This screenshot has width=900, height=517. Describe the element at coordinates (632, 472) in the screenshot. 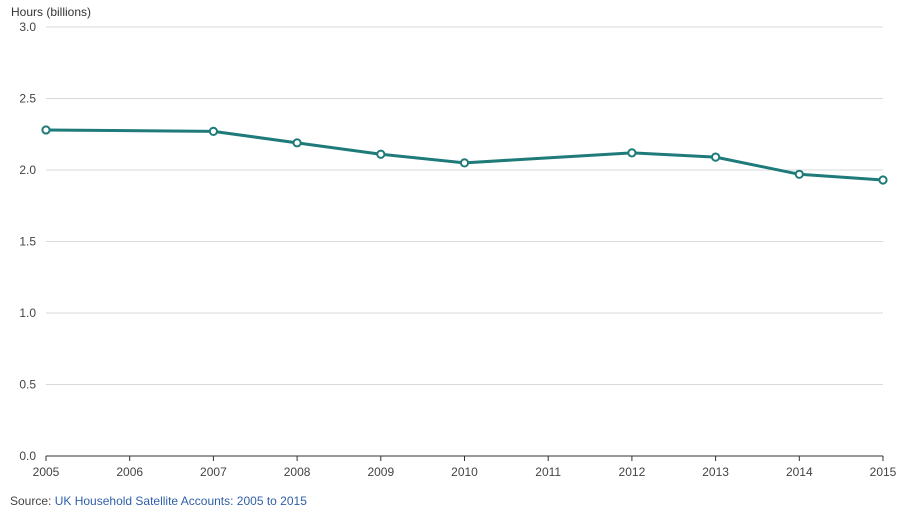

I see `x-tick-label: 2012` at that location.